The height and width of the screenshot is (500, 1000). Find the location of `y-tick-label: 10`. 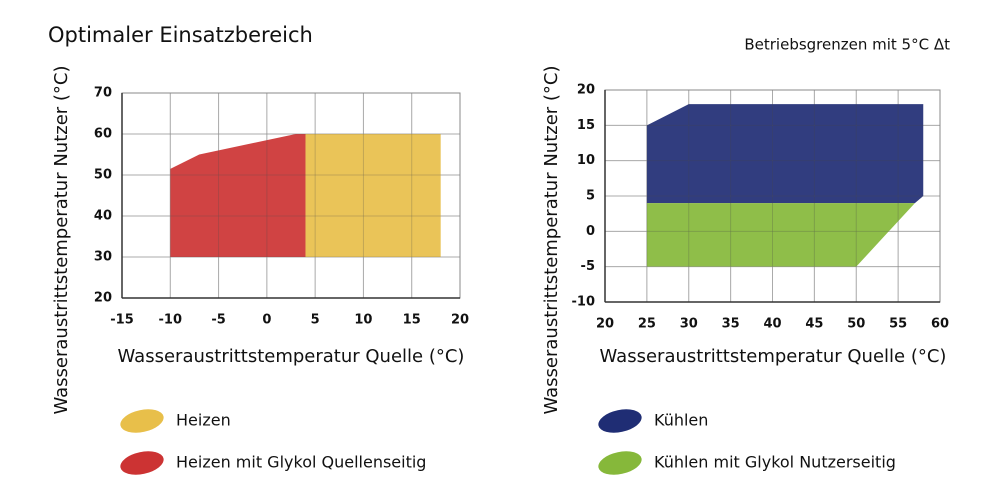

y-tick-label: 10 is located at coordinates (586, 160).